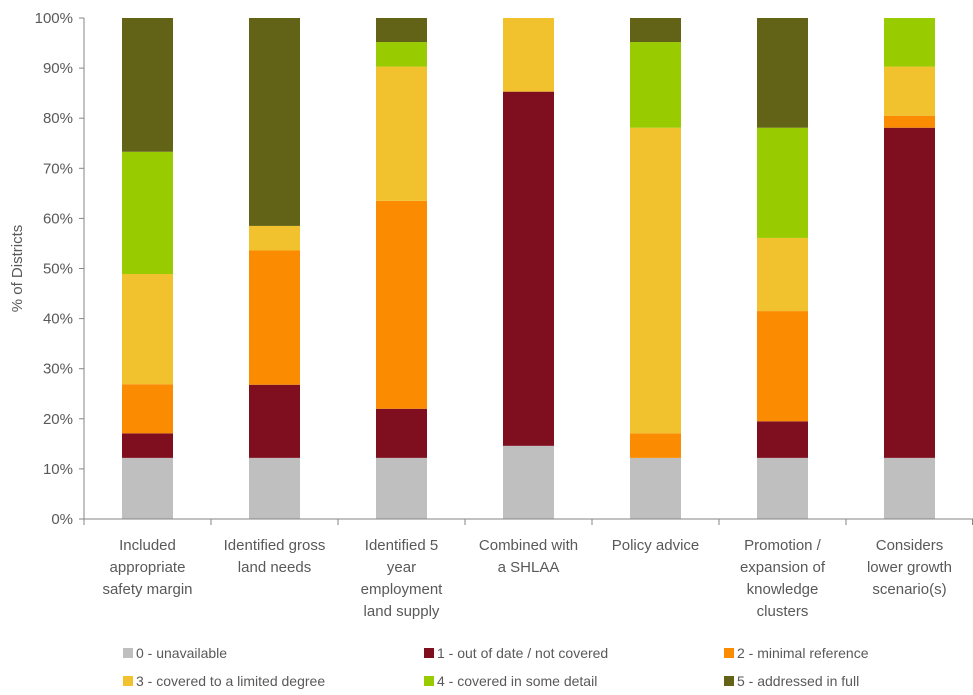  I want to click on x-category-label: Considers lower growth scenario(s), so click(909, 567).